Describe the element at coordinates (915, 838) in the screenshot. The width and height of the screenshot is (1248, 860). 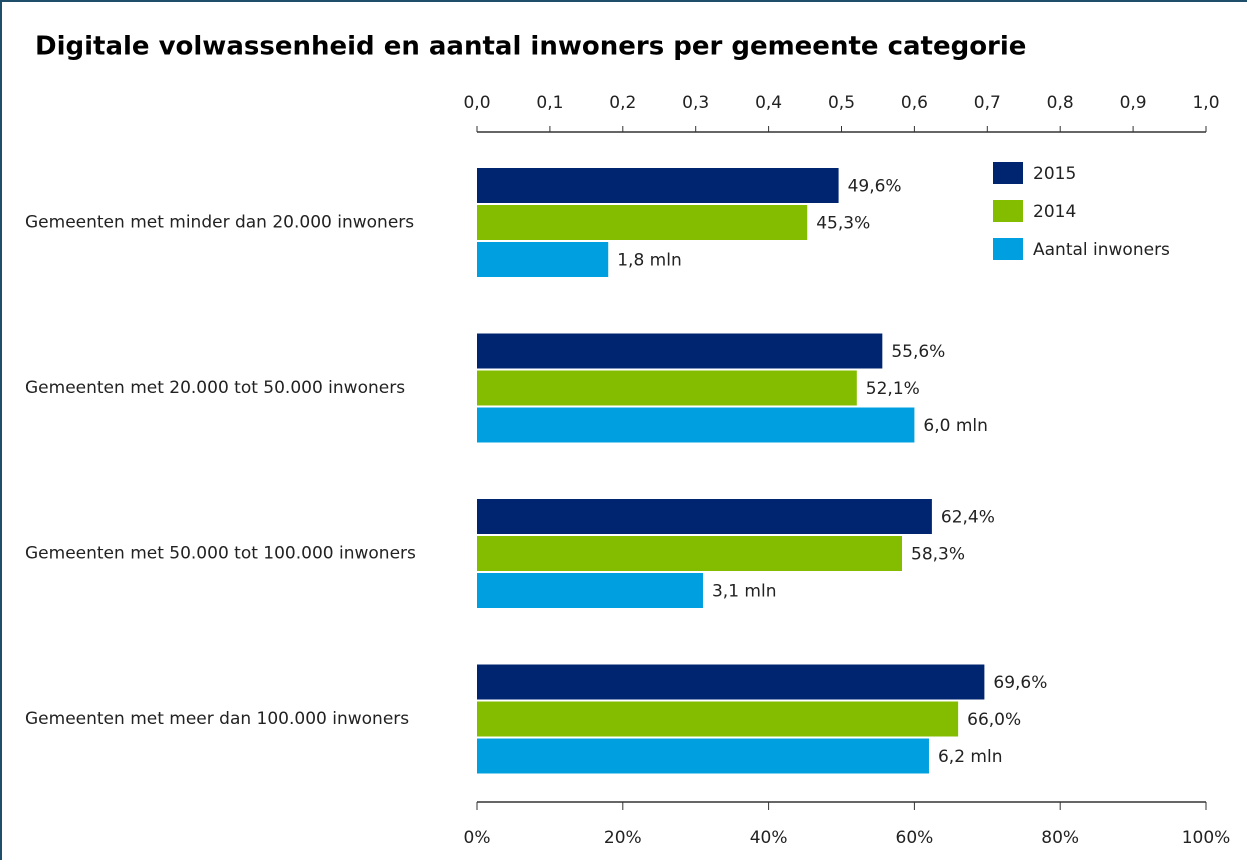
I see `x-tick-label: 60%` at that location.